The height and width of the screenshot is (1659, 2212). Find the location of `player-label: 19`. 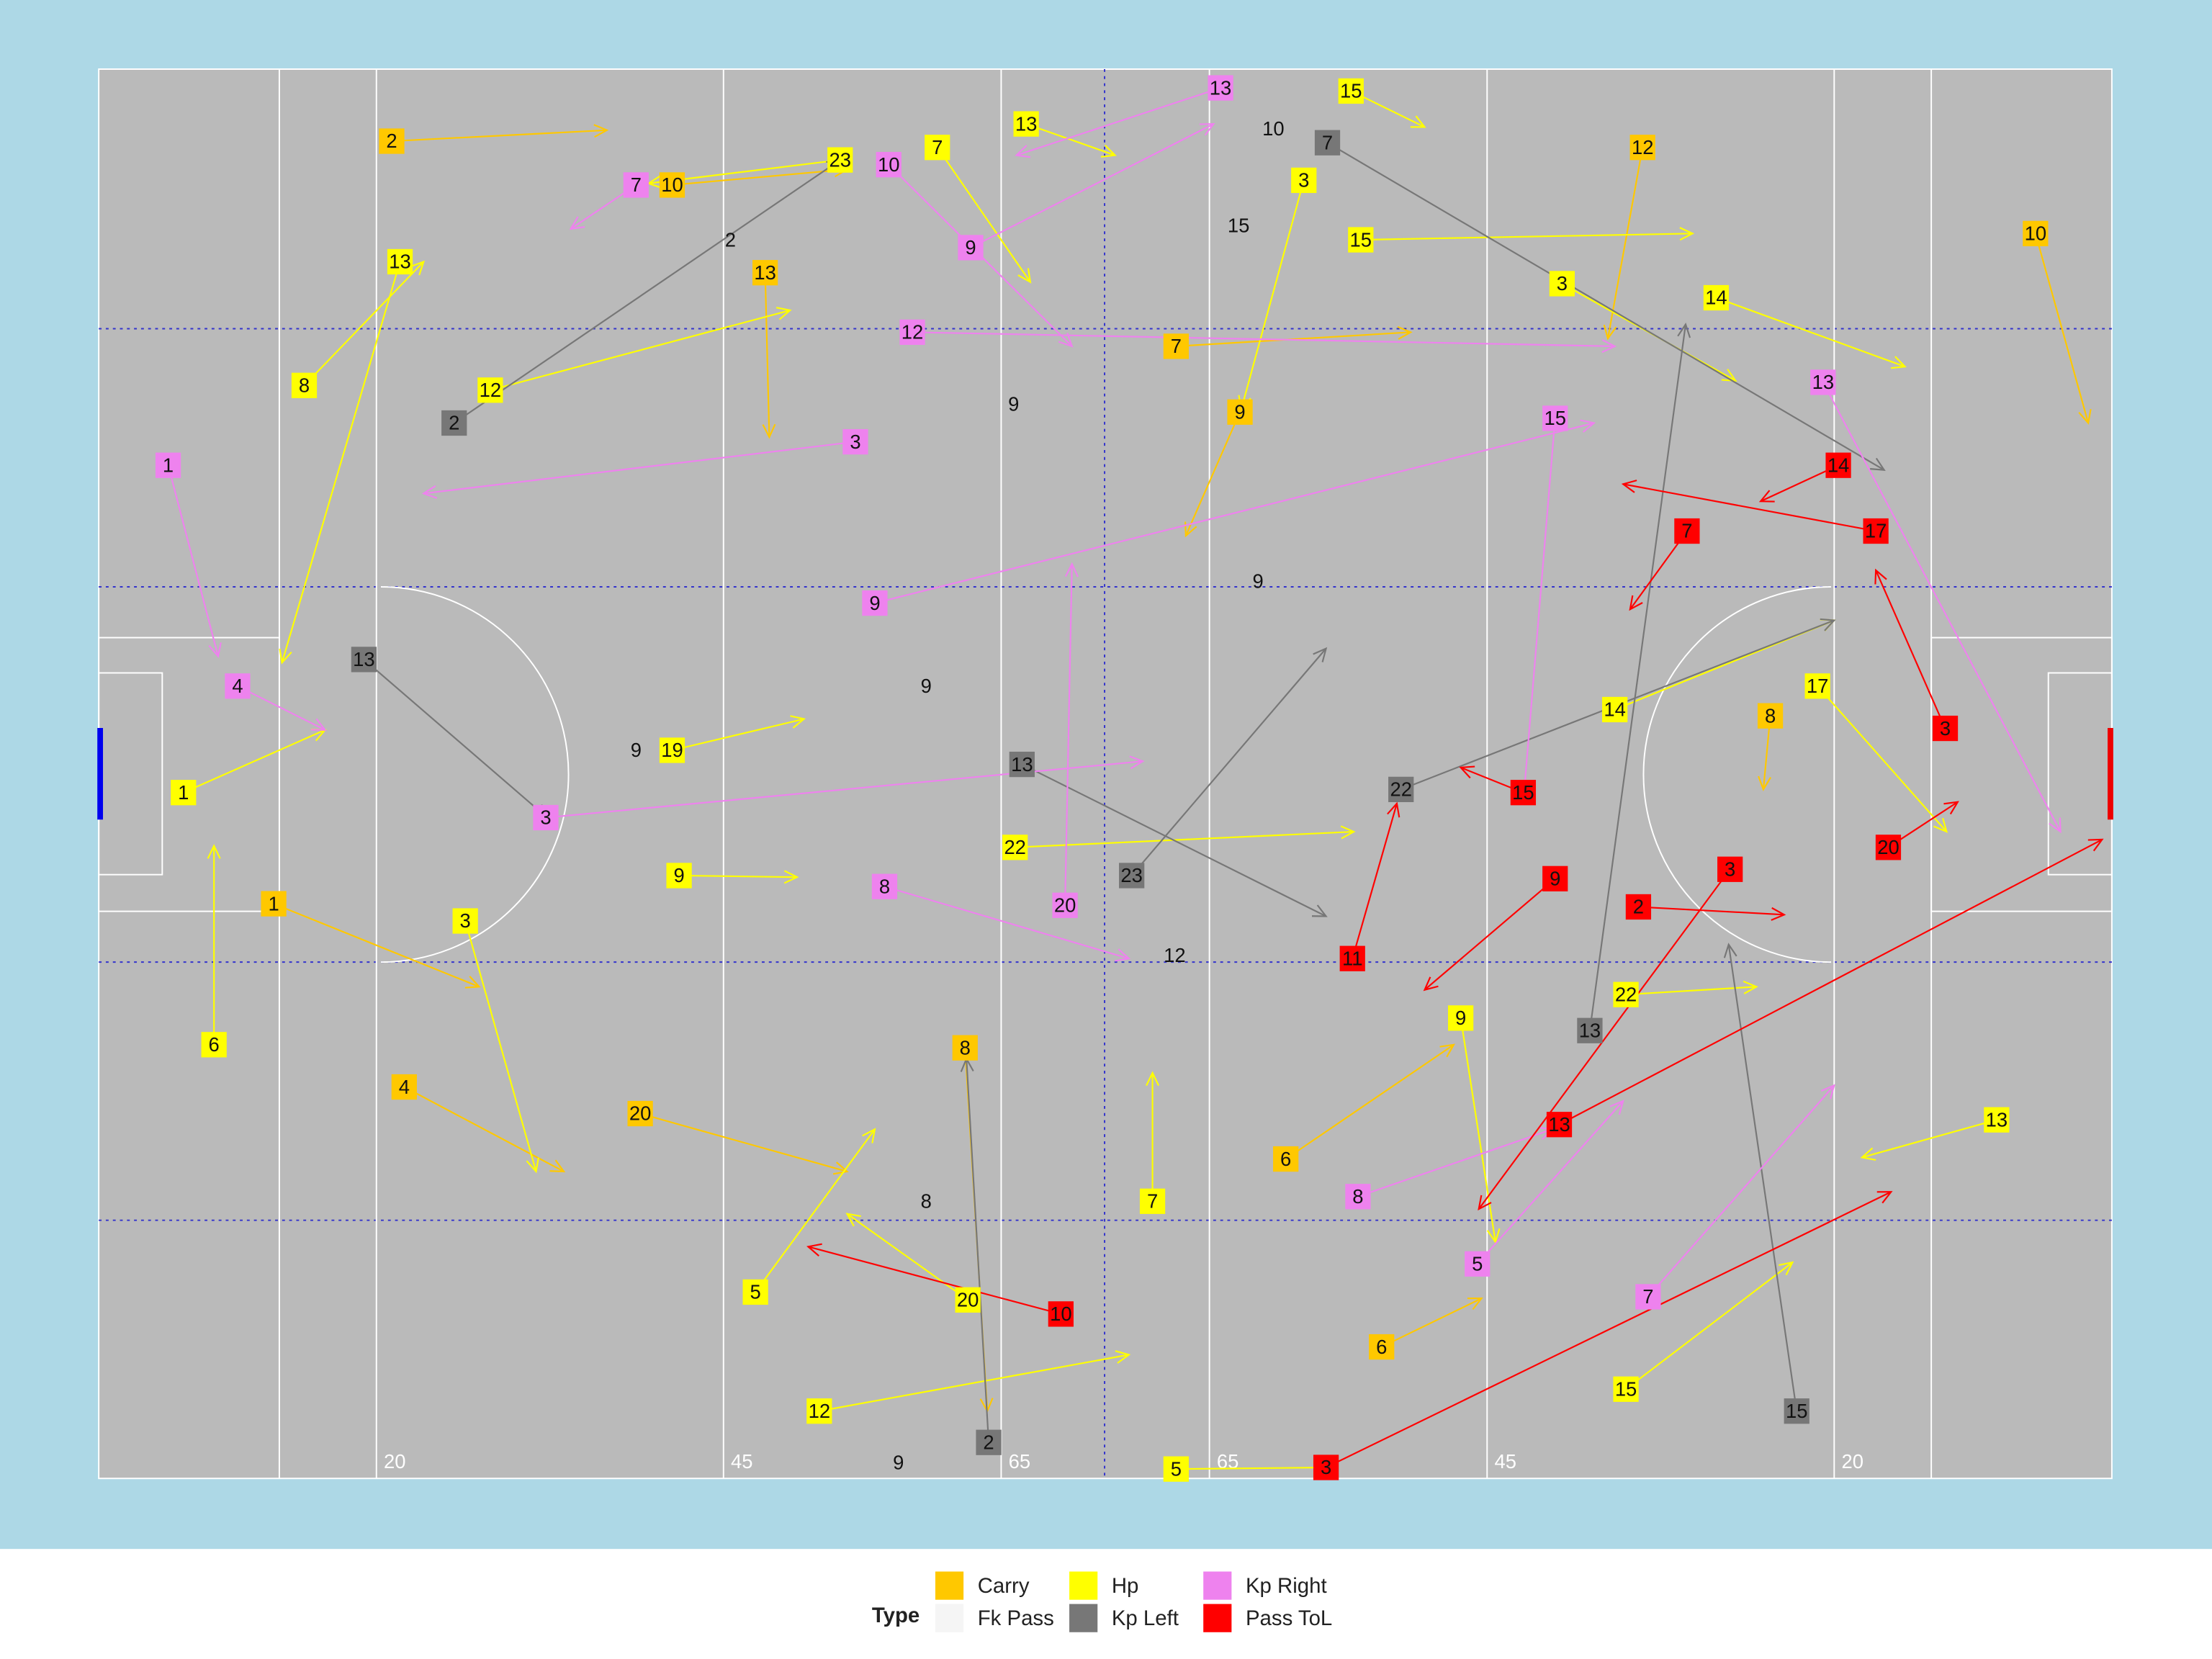

player-label: 19 is located at coordinates (672, 750).